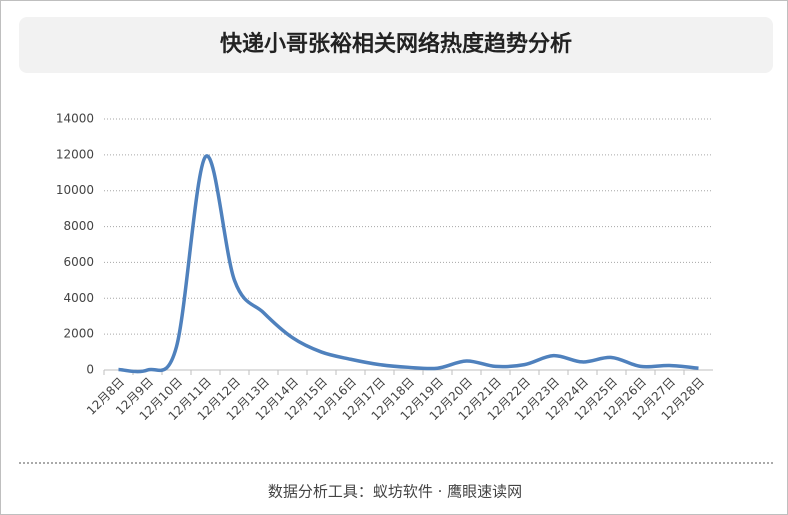 The height and width of the screenshot is (515, 788). I want to click on y-tick-label: 12000, so click(75, 154).